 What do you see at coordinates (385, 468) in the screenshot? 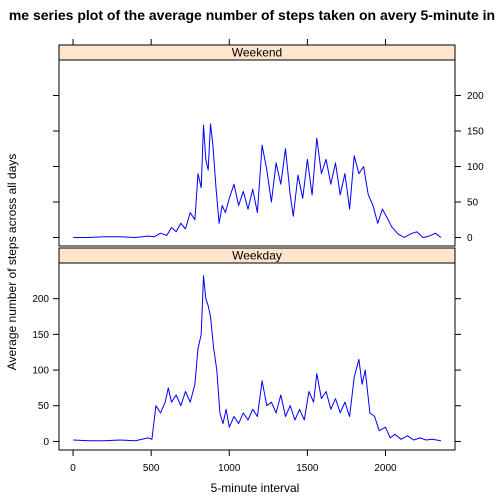
I see `x-tick-label: 2000` at bounding box center [385, 468].